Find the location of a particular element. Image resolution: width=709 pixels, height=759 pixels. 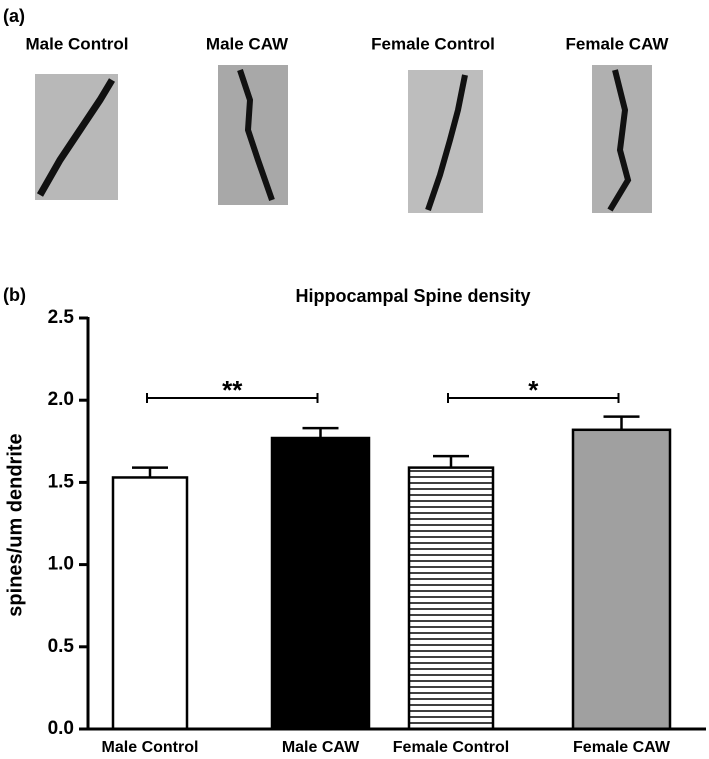

image-label: Female CAW is located at coordinates (618, 43).